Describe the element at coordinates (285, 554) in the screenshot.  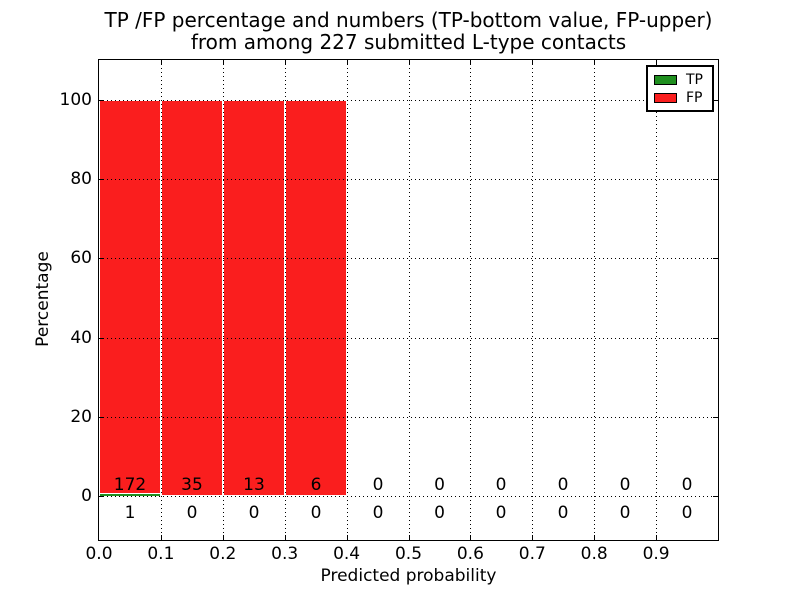
I see `x-tick-label-0.3: 0.3` at that location.